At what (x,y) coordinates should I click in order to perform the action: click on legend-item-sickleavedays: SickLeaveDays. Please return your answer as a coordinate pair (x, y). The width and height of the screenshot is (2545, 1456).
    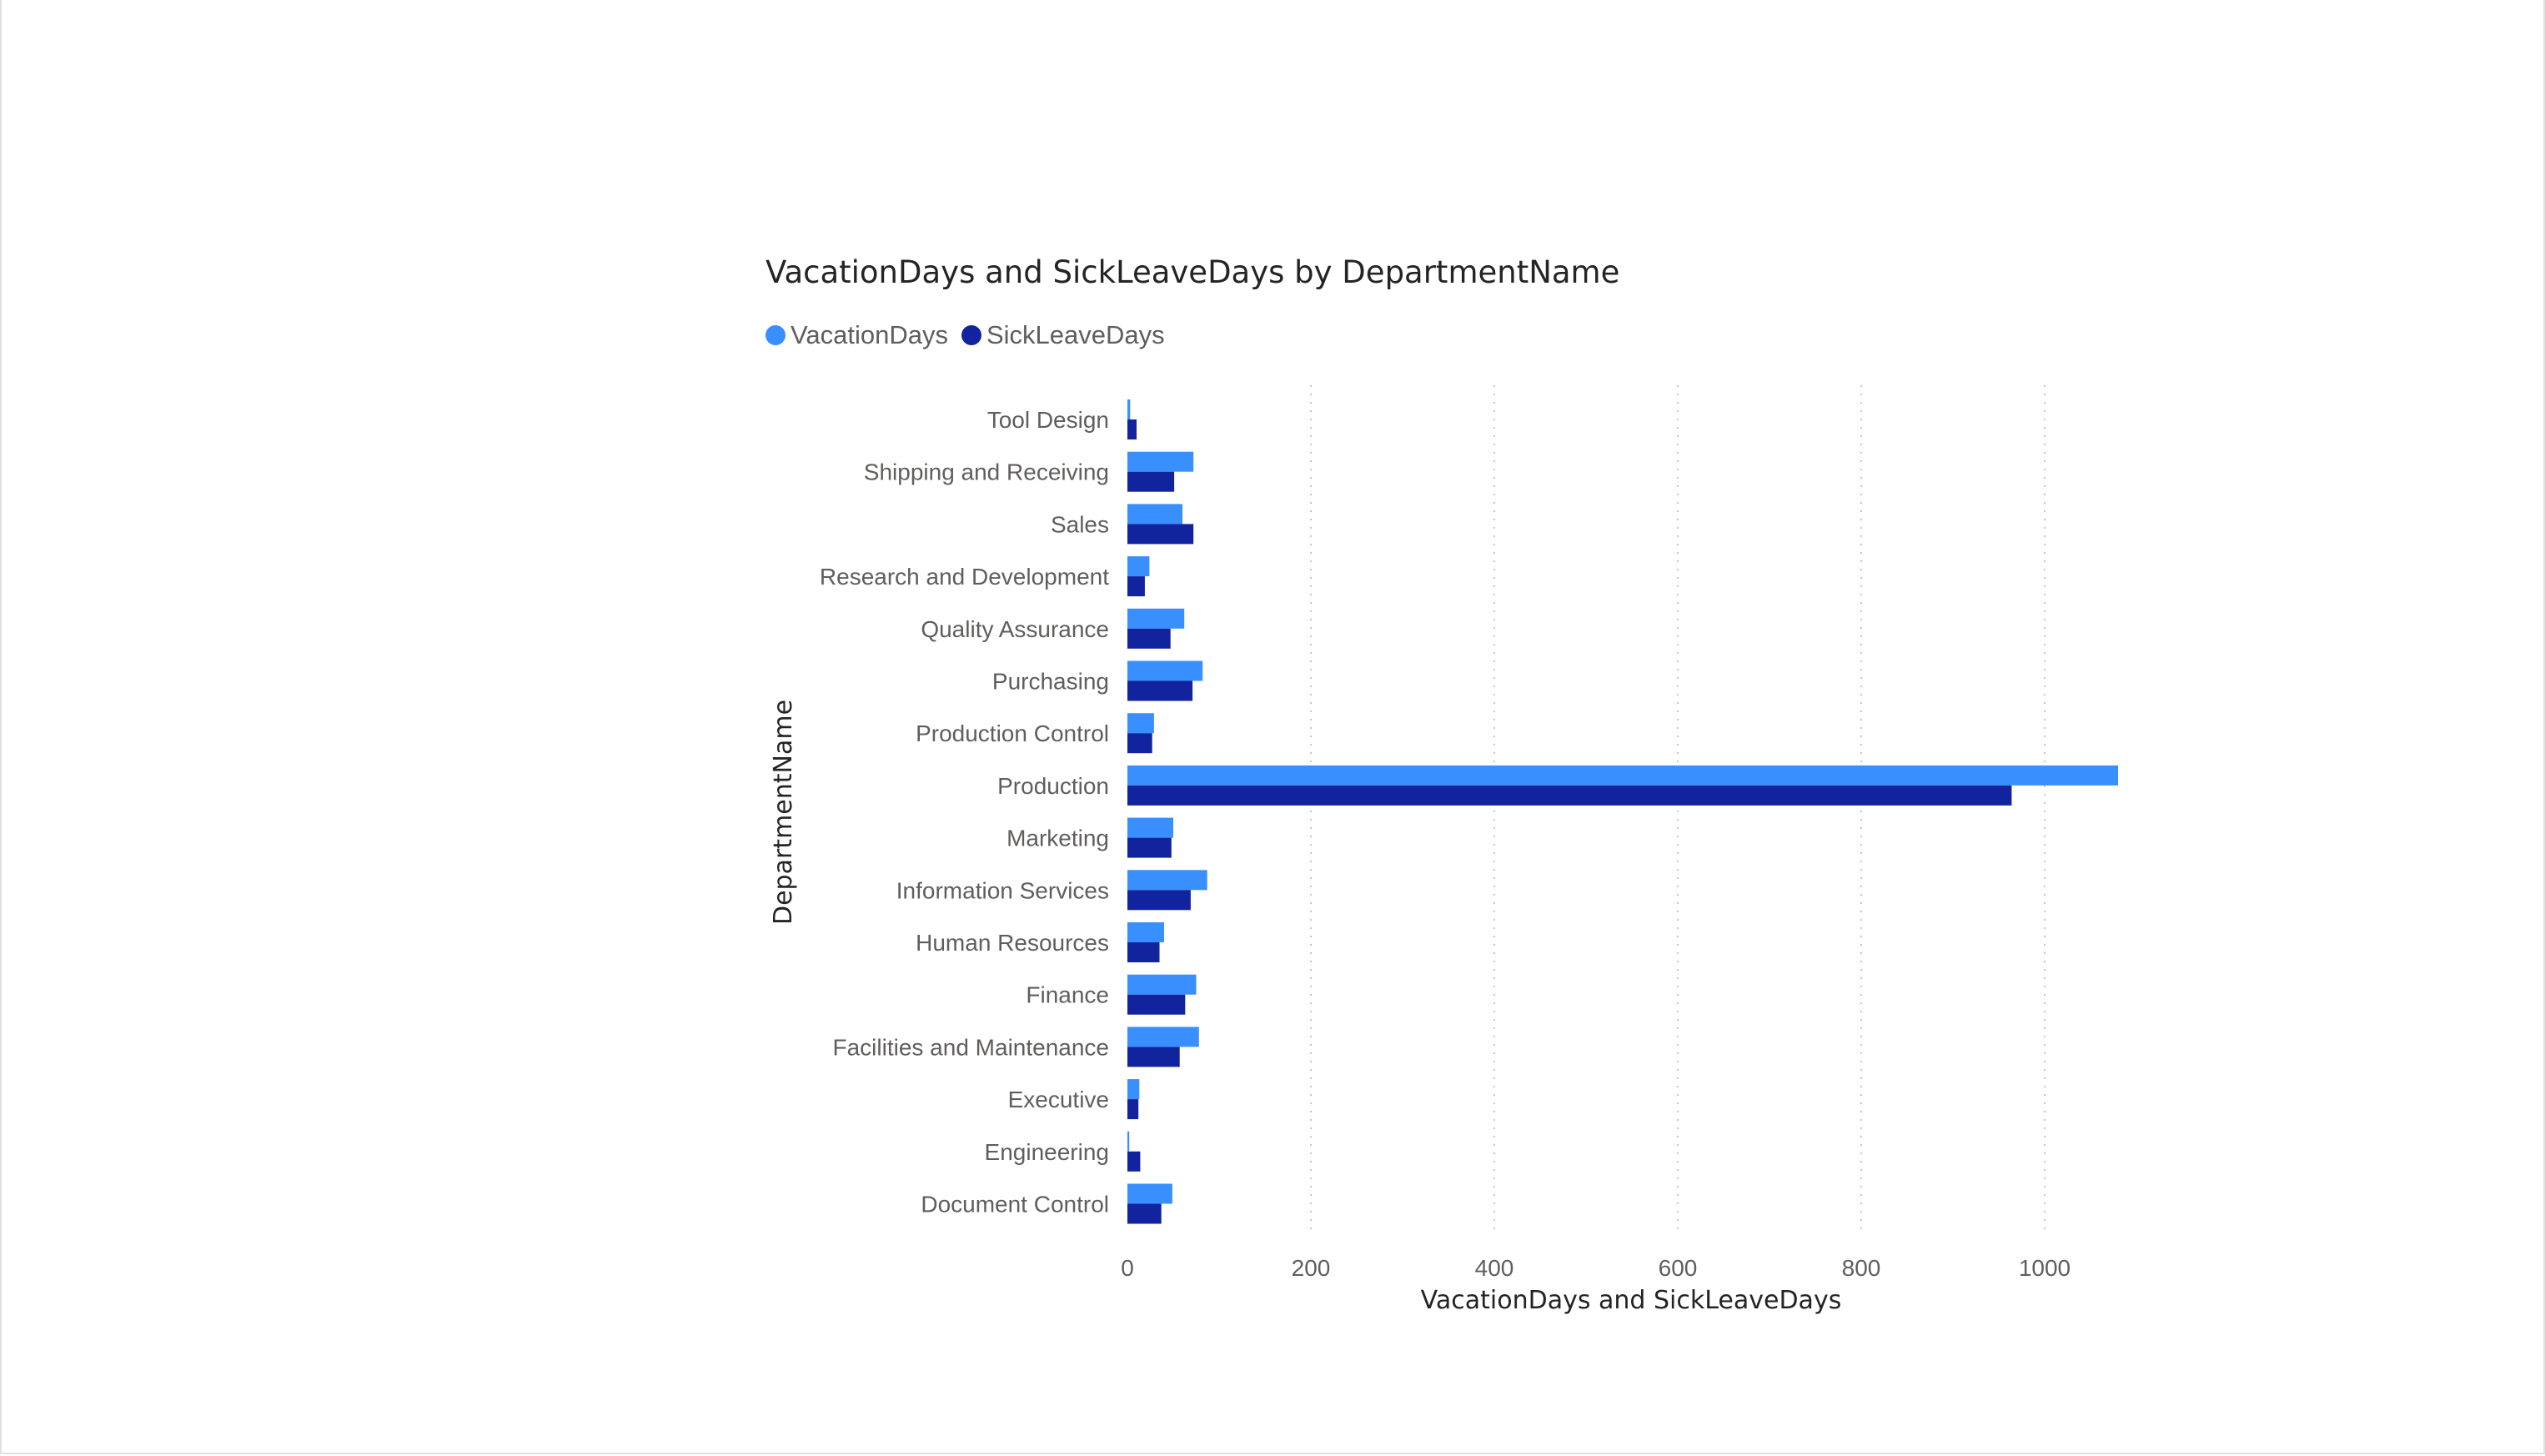
    Looking at the image, I should click on (1063, 335).